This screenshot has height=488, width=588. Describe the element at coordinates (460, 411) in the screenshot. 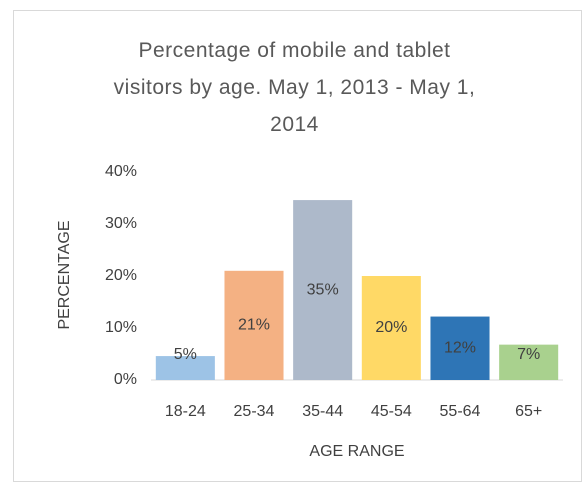

I see `x-tick-label: 55-64` at that location.